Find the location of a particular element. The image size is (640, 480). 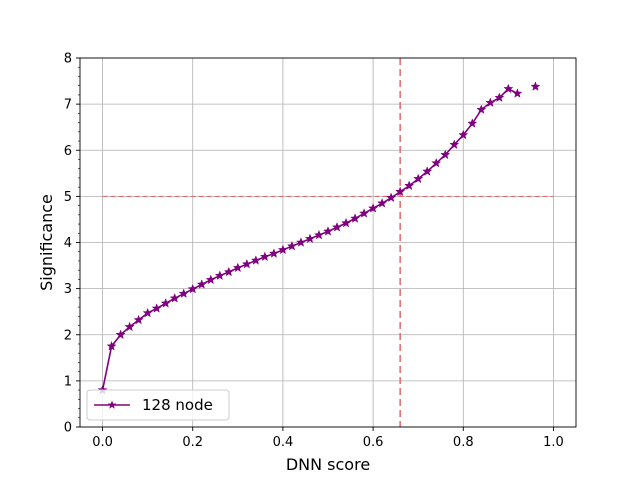

y-tick-label: 3 is located at coordinates (68, 289).